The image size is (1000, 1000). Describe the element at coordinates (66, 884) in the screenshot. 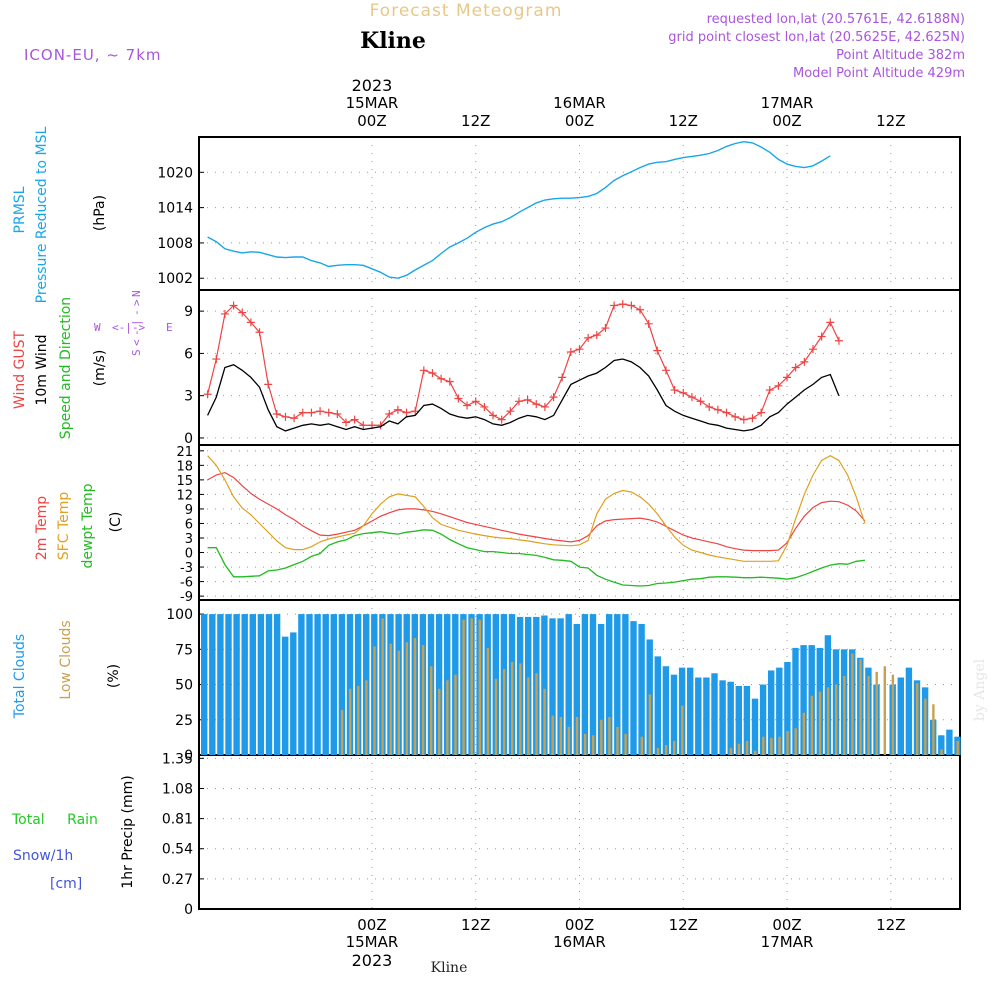

I see `label-cm: [cm]` at that location.